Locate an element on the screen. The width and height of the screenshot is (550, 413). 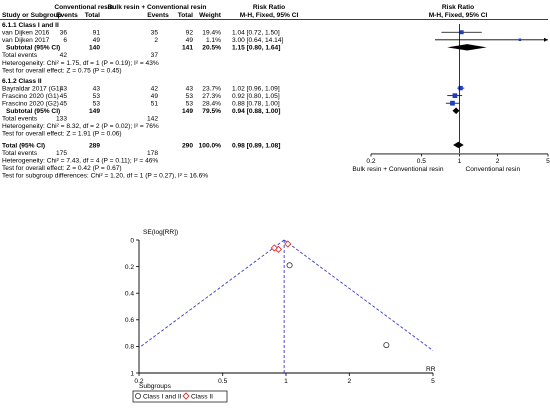
study-total-2: 49 is located at coordinates (190, 40).